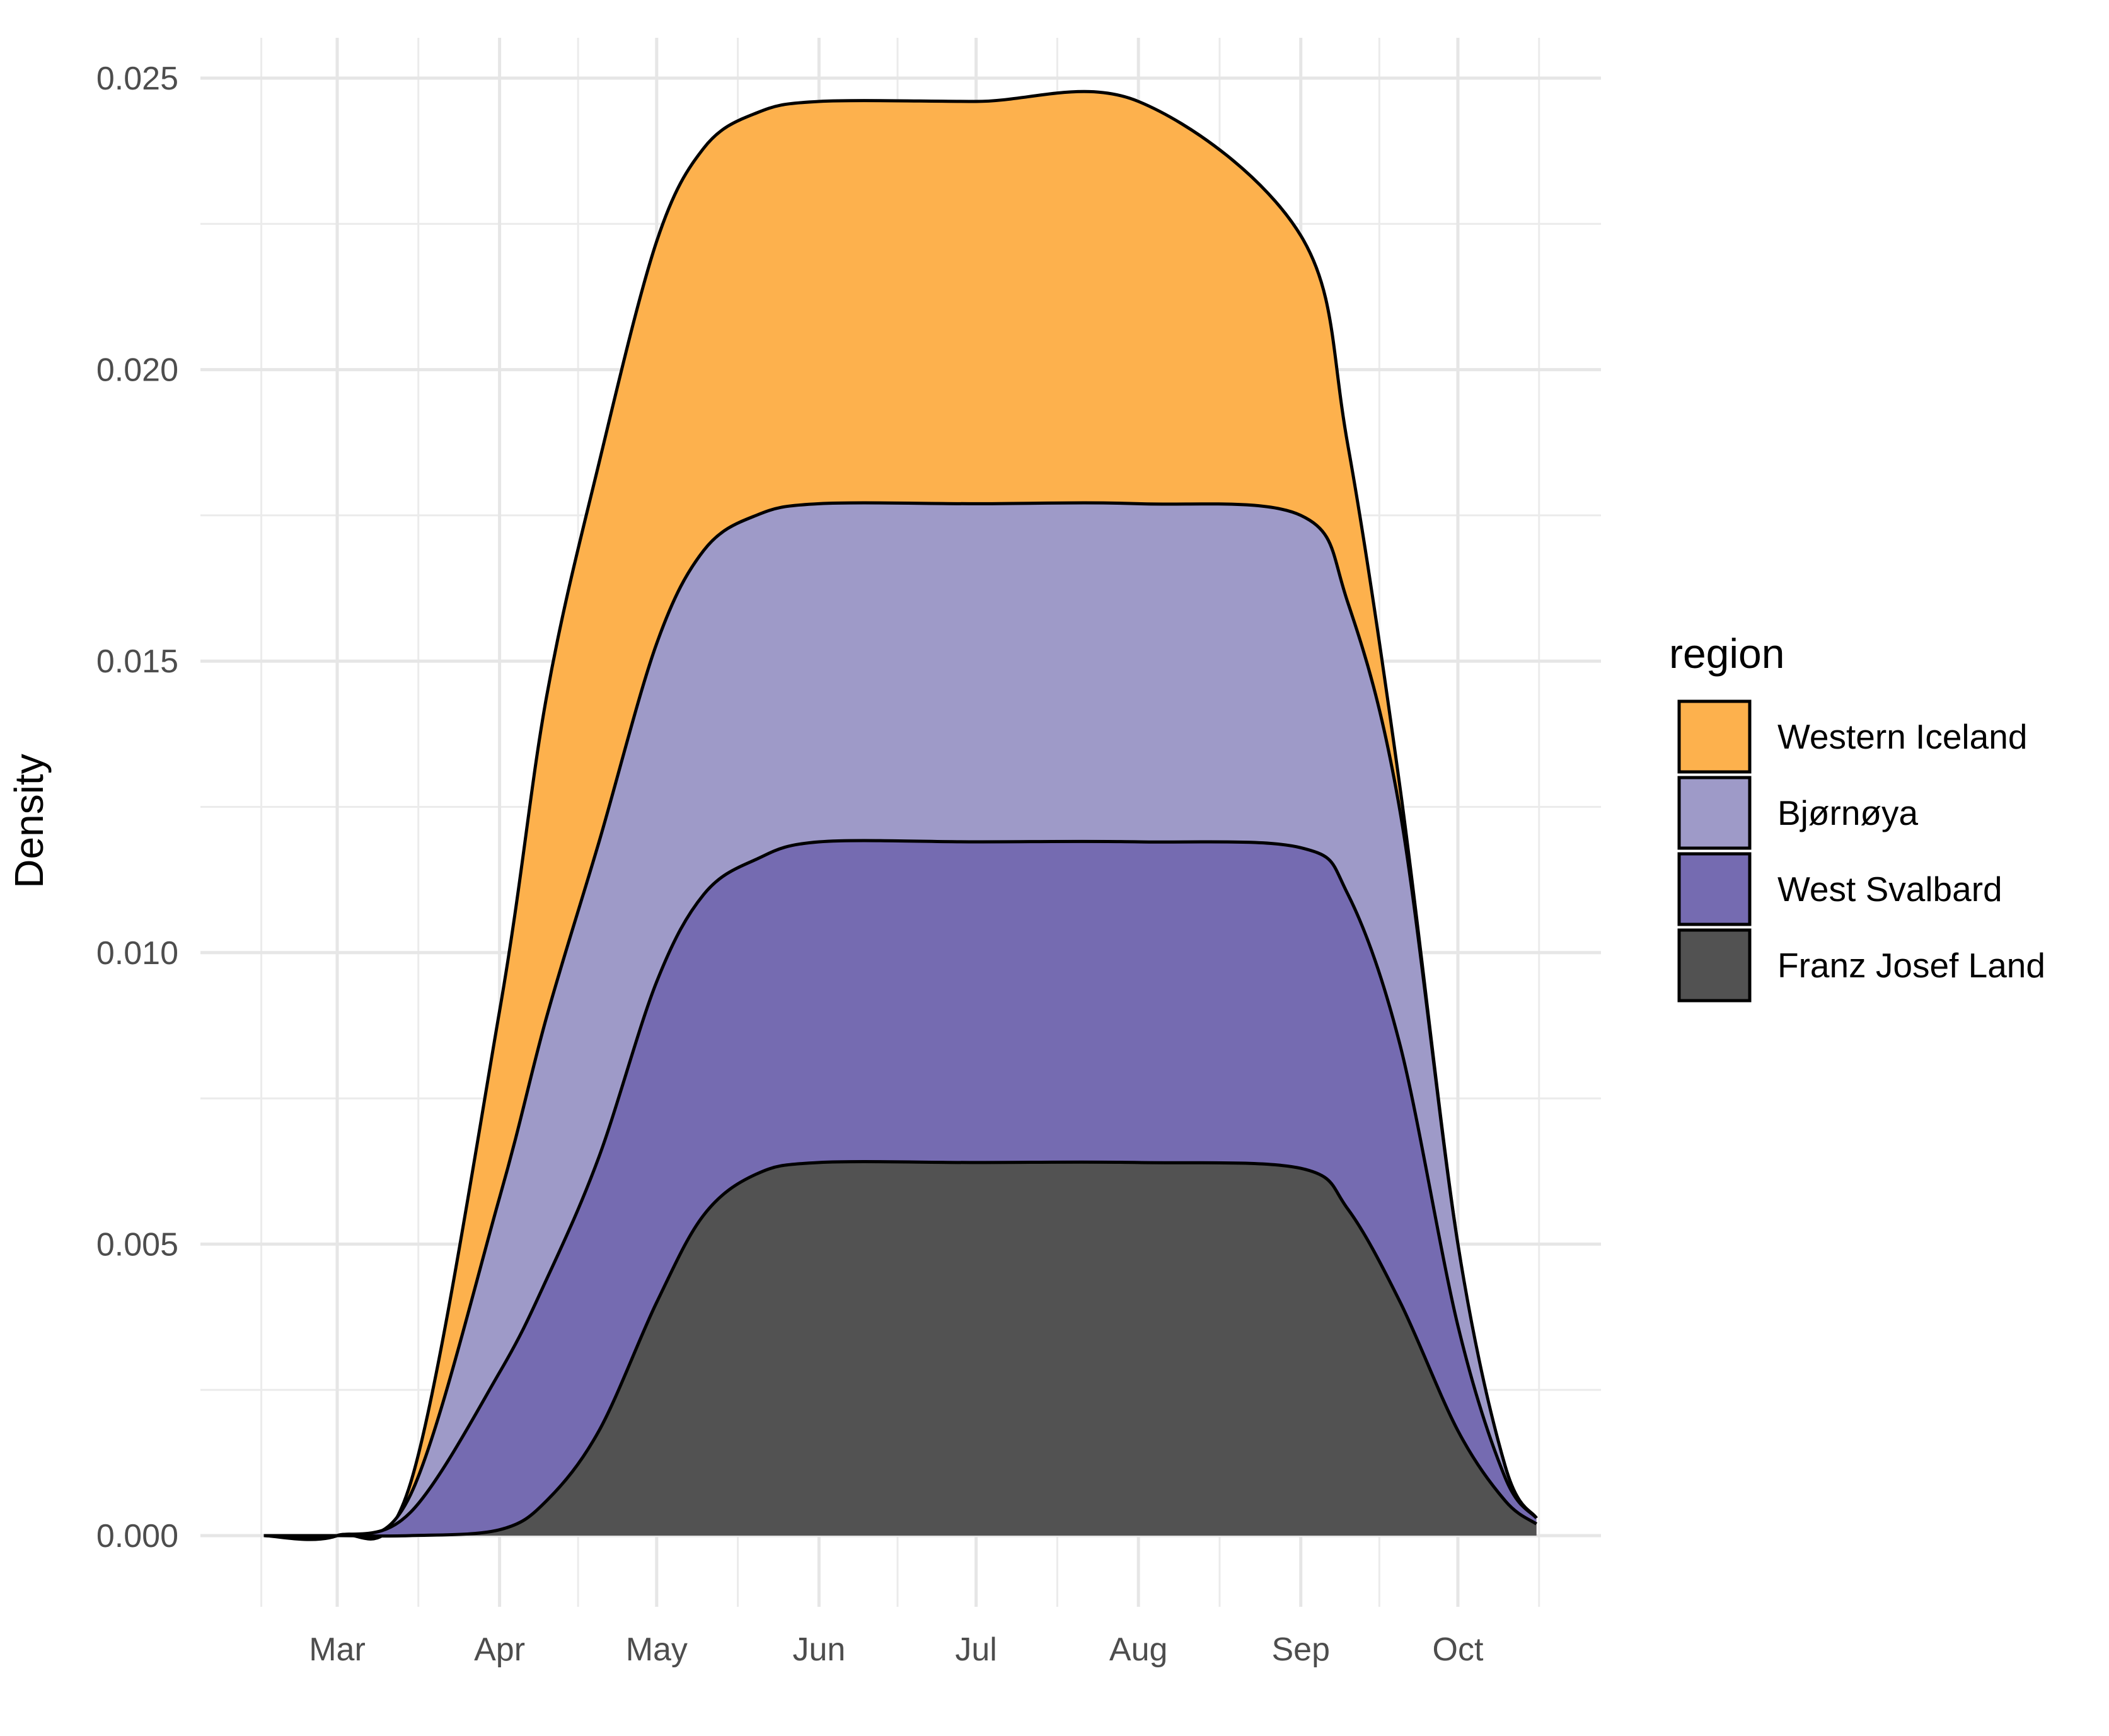 The image size is (2109, 1736). What do you see at coordinates (1726, 653) in the screenshot?
I see `legend-title: region` at bounding box center [1726, 653].